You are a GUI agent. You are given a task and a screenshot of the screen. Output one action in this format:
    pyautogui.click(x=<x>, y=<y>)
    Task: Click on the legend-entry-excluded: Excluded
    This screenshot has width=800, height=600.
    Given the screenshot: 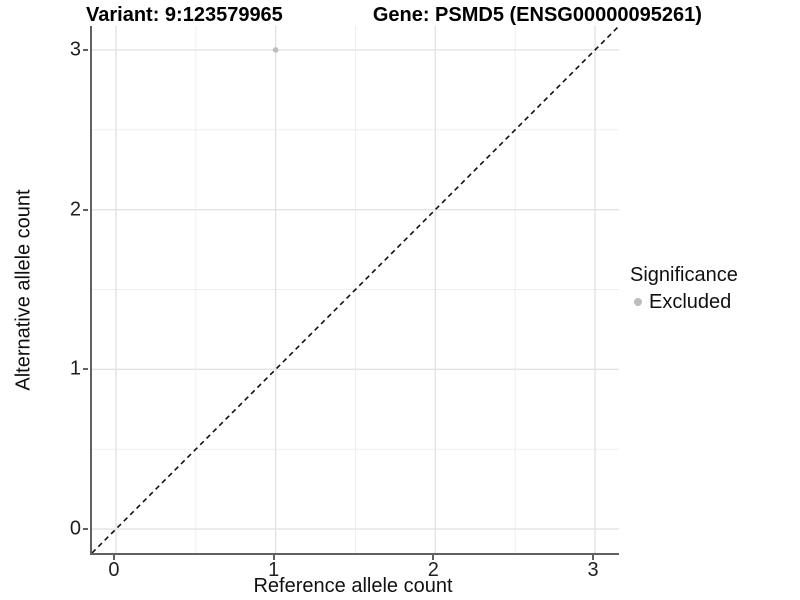 What is the action you would take?
    pyautogui.click(x=684, y=302)
    